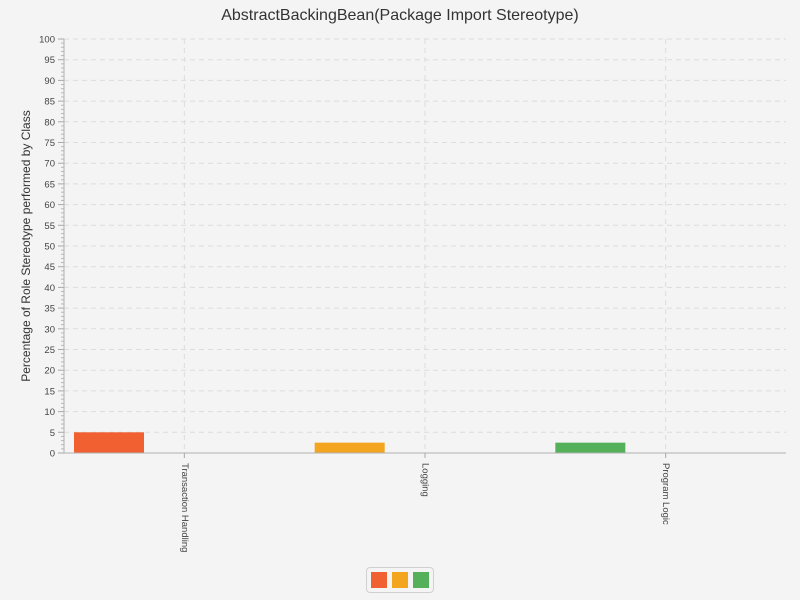  I want to click on y-tick-label: 5, so click(52, 433).